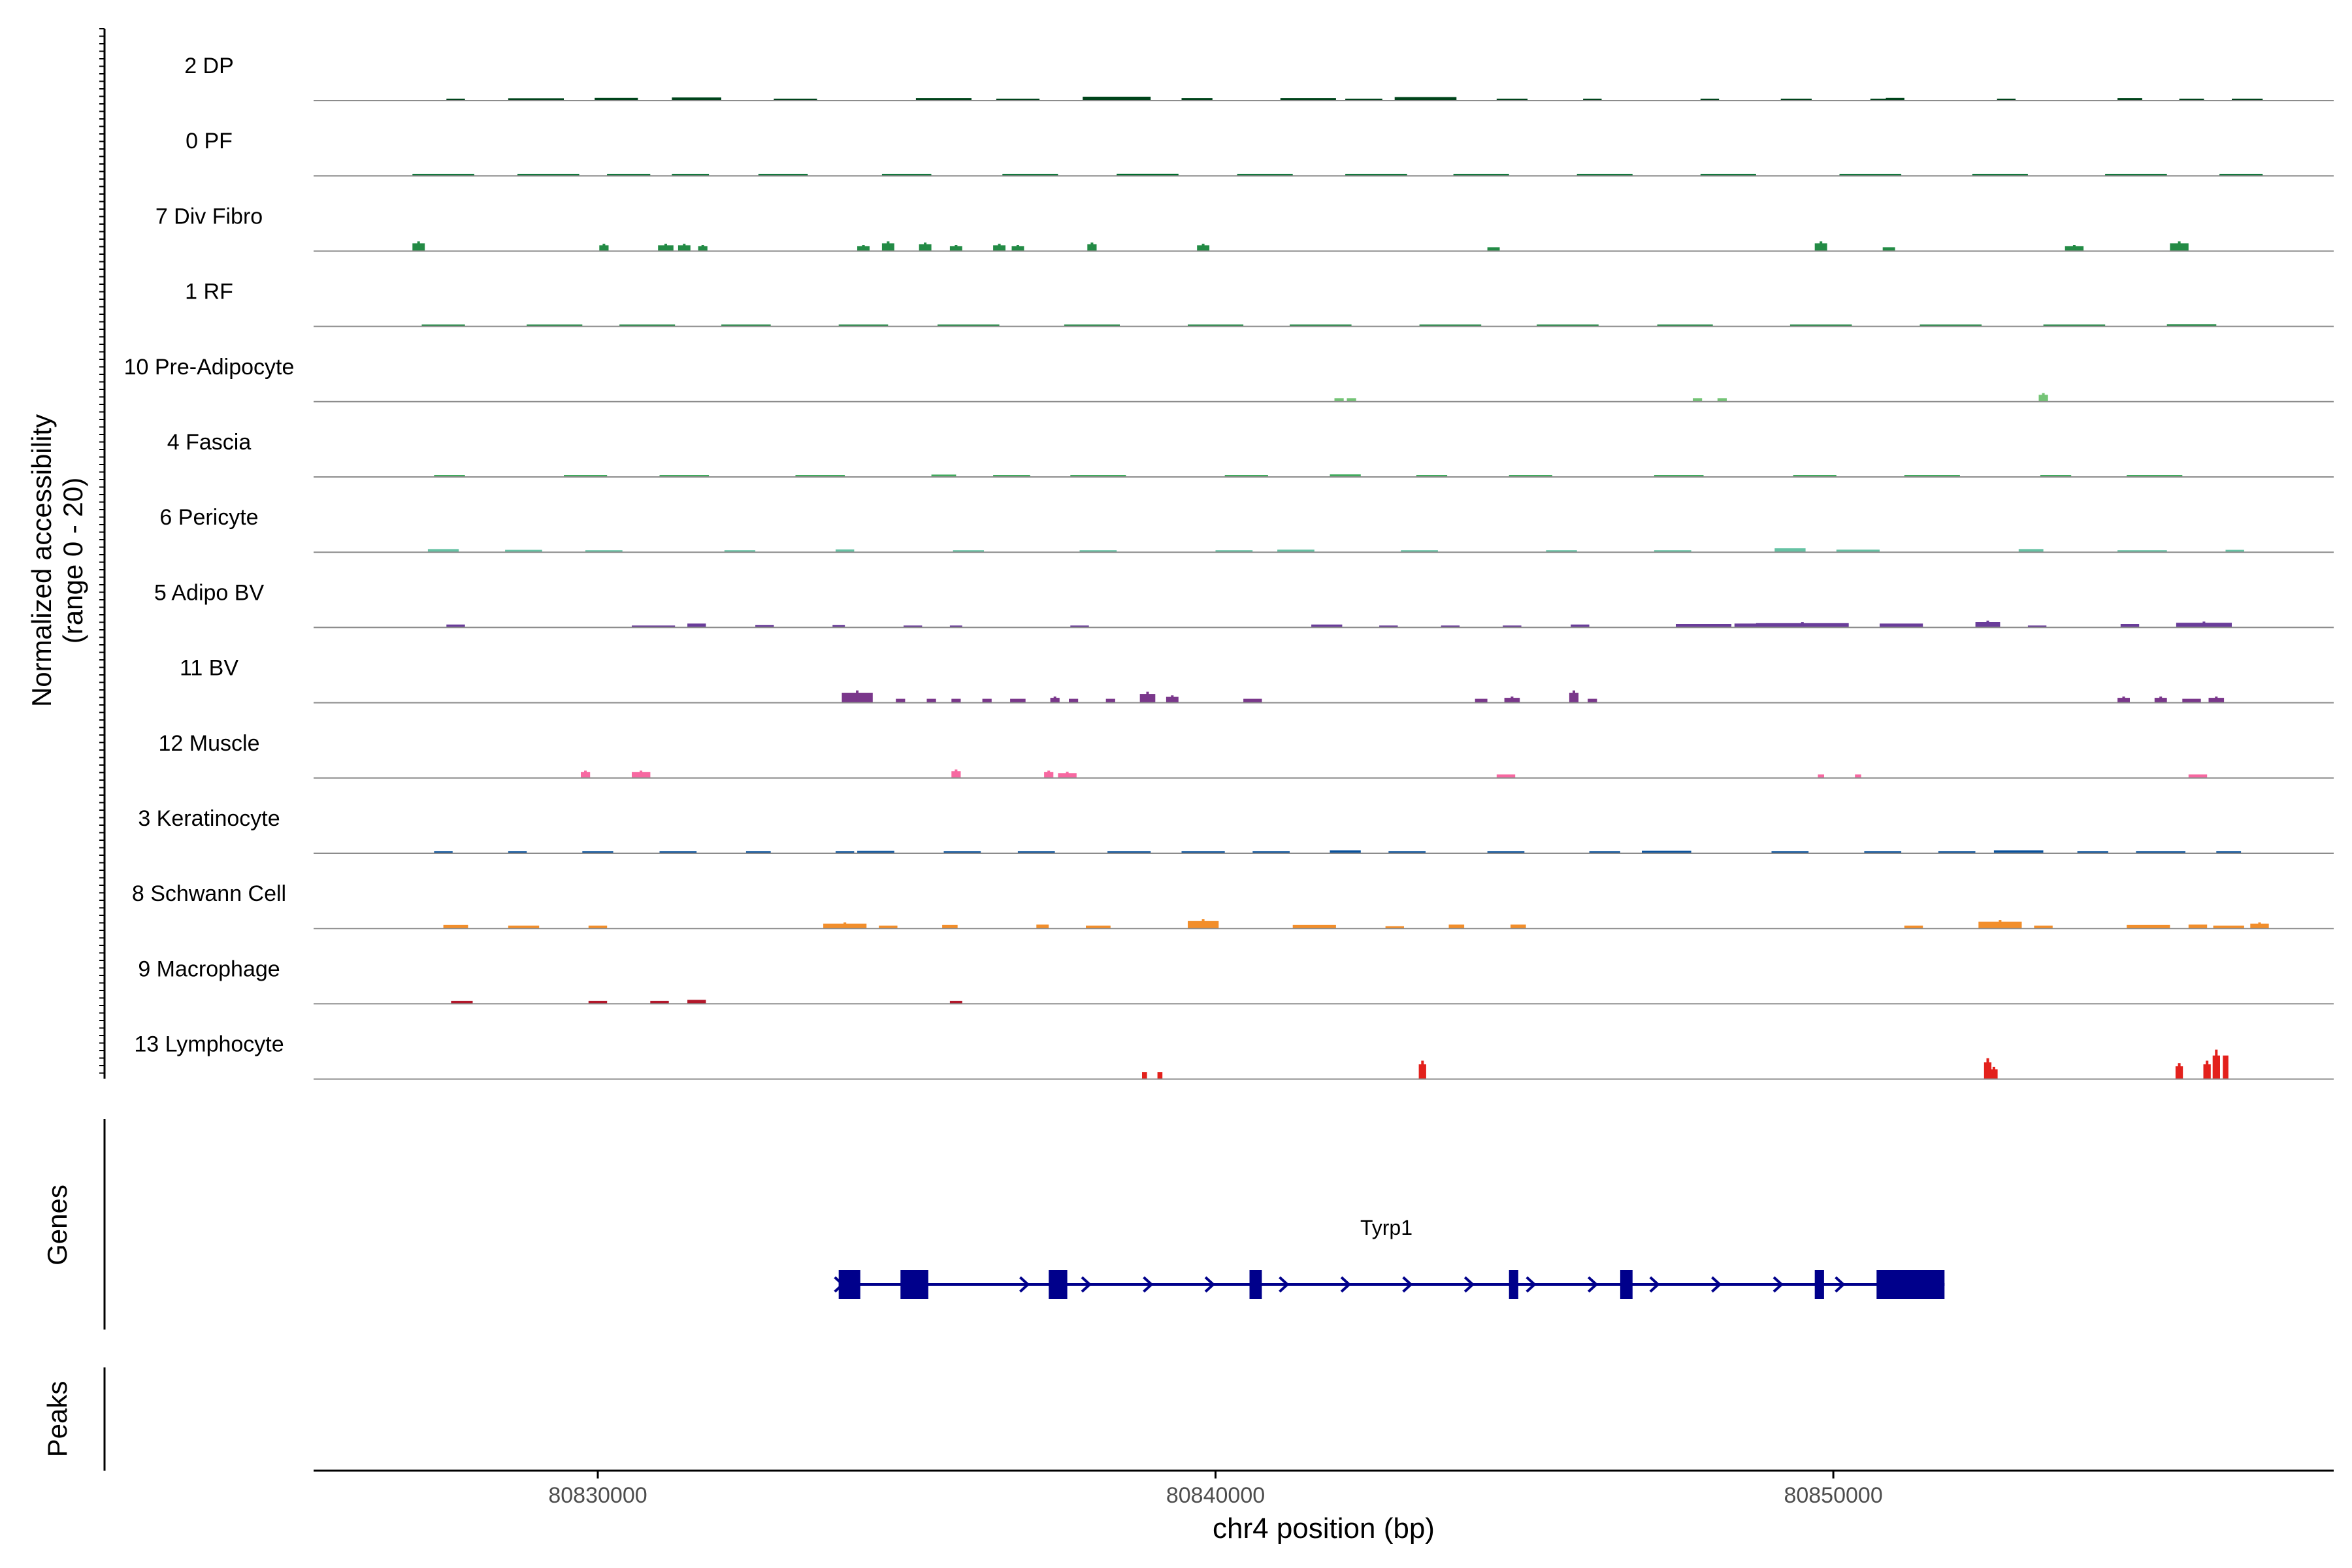 The image size is (2352, 1568). Describe the element at coordinates (209, 141) in the screenshot. I see `track-label: 0 PF` at that location.